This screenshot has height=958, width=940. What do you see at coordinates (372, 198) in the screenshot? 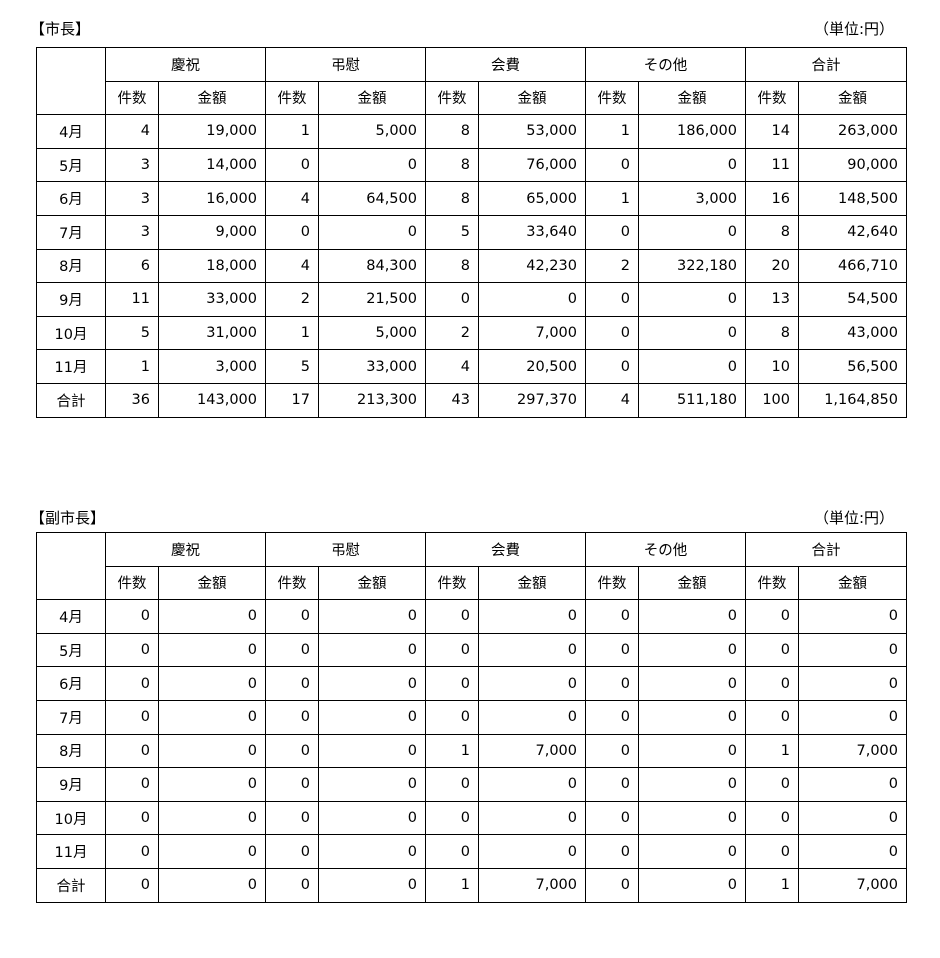
I see `amount-cell: 64,500` at bounding box center [372, 198].